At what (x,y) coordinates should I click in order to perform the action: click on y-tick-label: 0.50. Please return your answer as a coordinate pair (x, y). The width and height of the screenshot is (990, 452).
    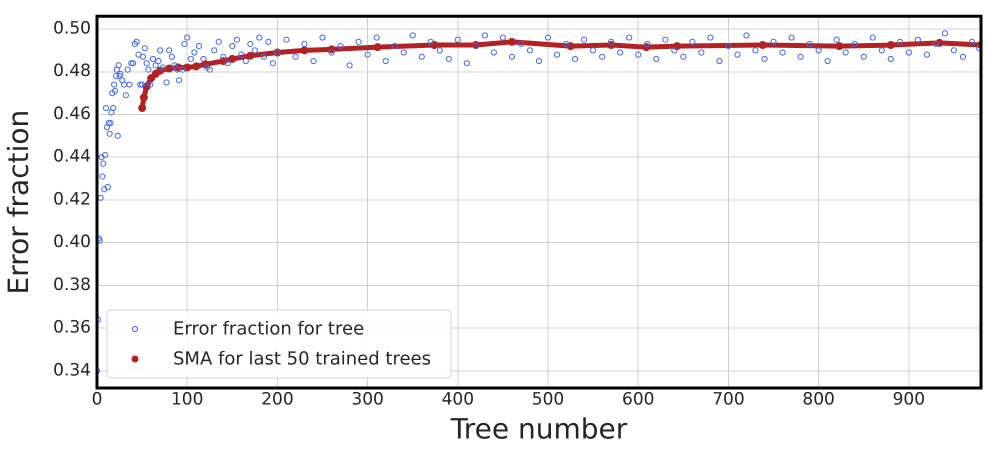
    Looking at the image, I should click on (72, 28).